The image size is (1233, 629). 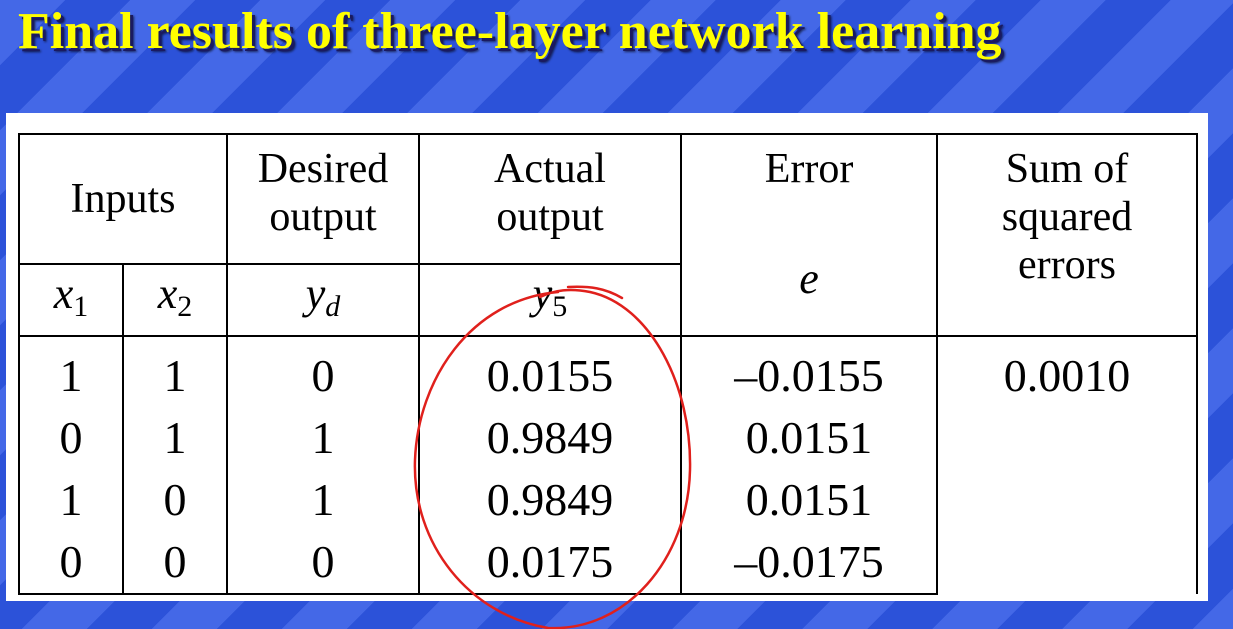 What do you see at coordinates (175, 300) in the screenshot?
I see `x2-symbol: x2` at bounding box center [175, 300].